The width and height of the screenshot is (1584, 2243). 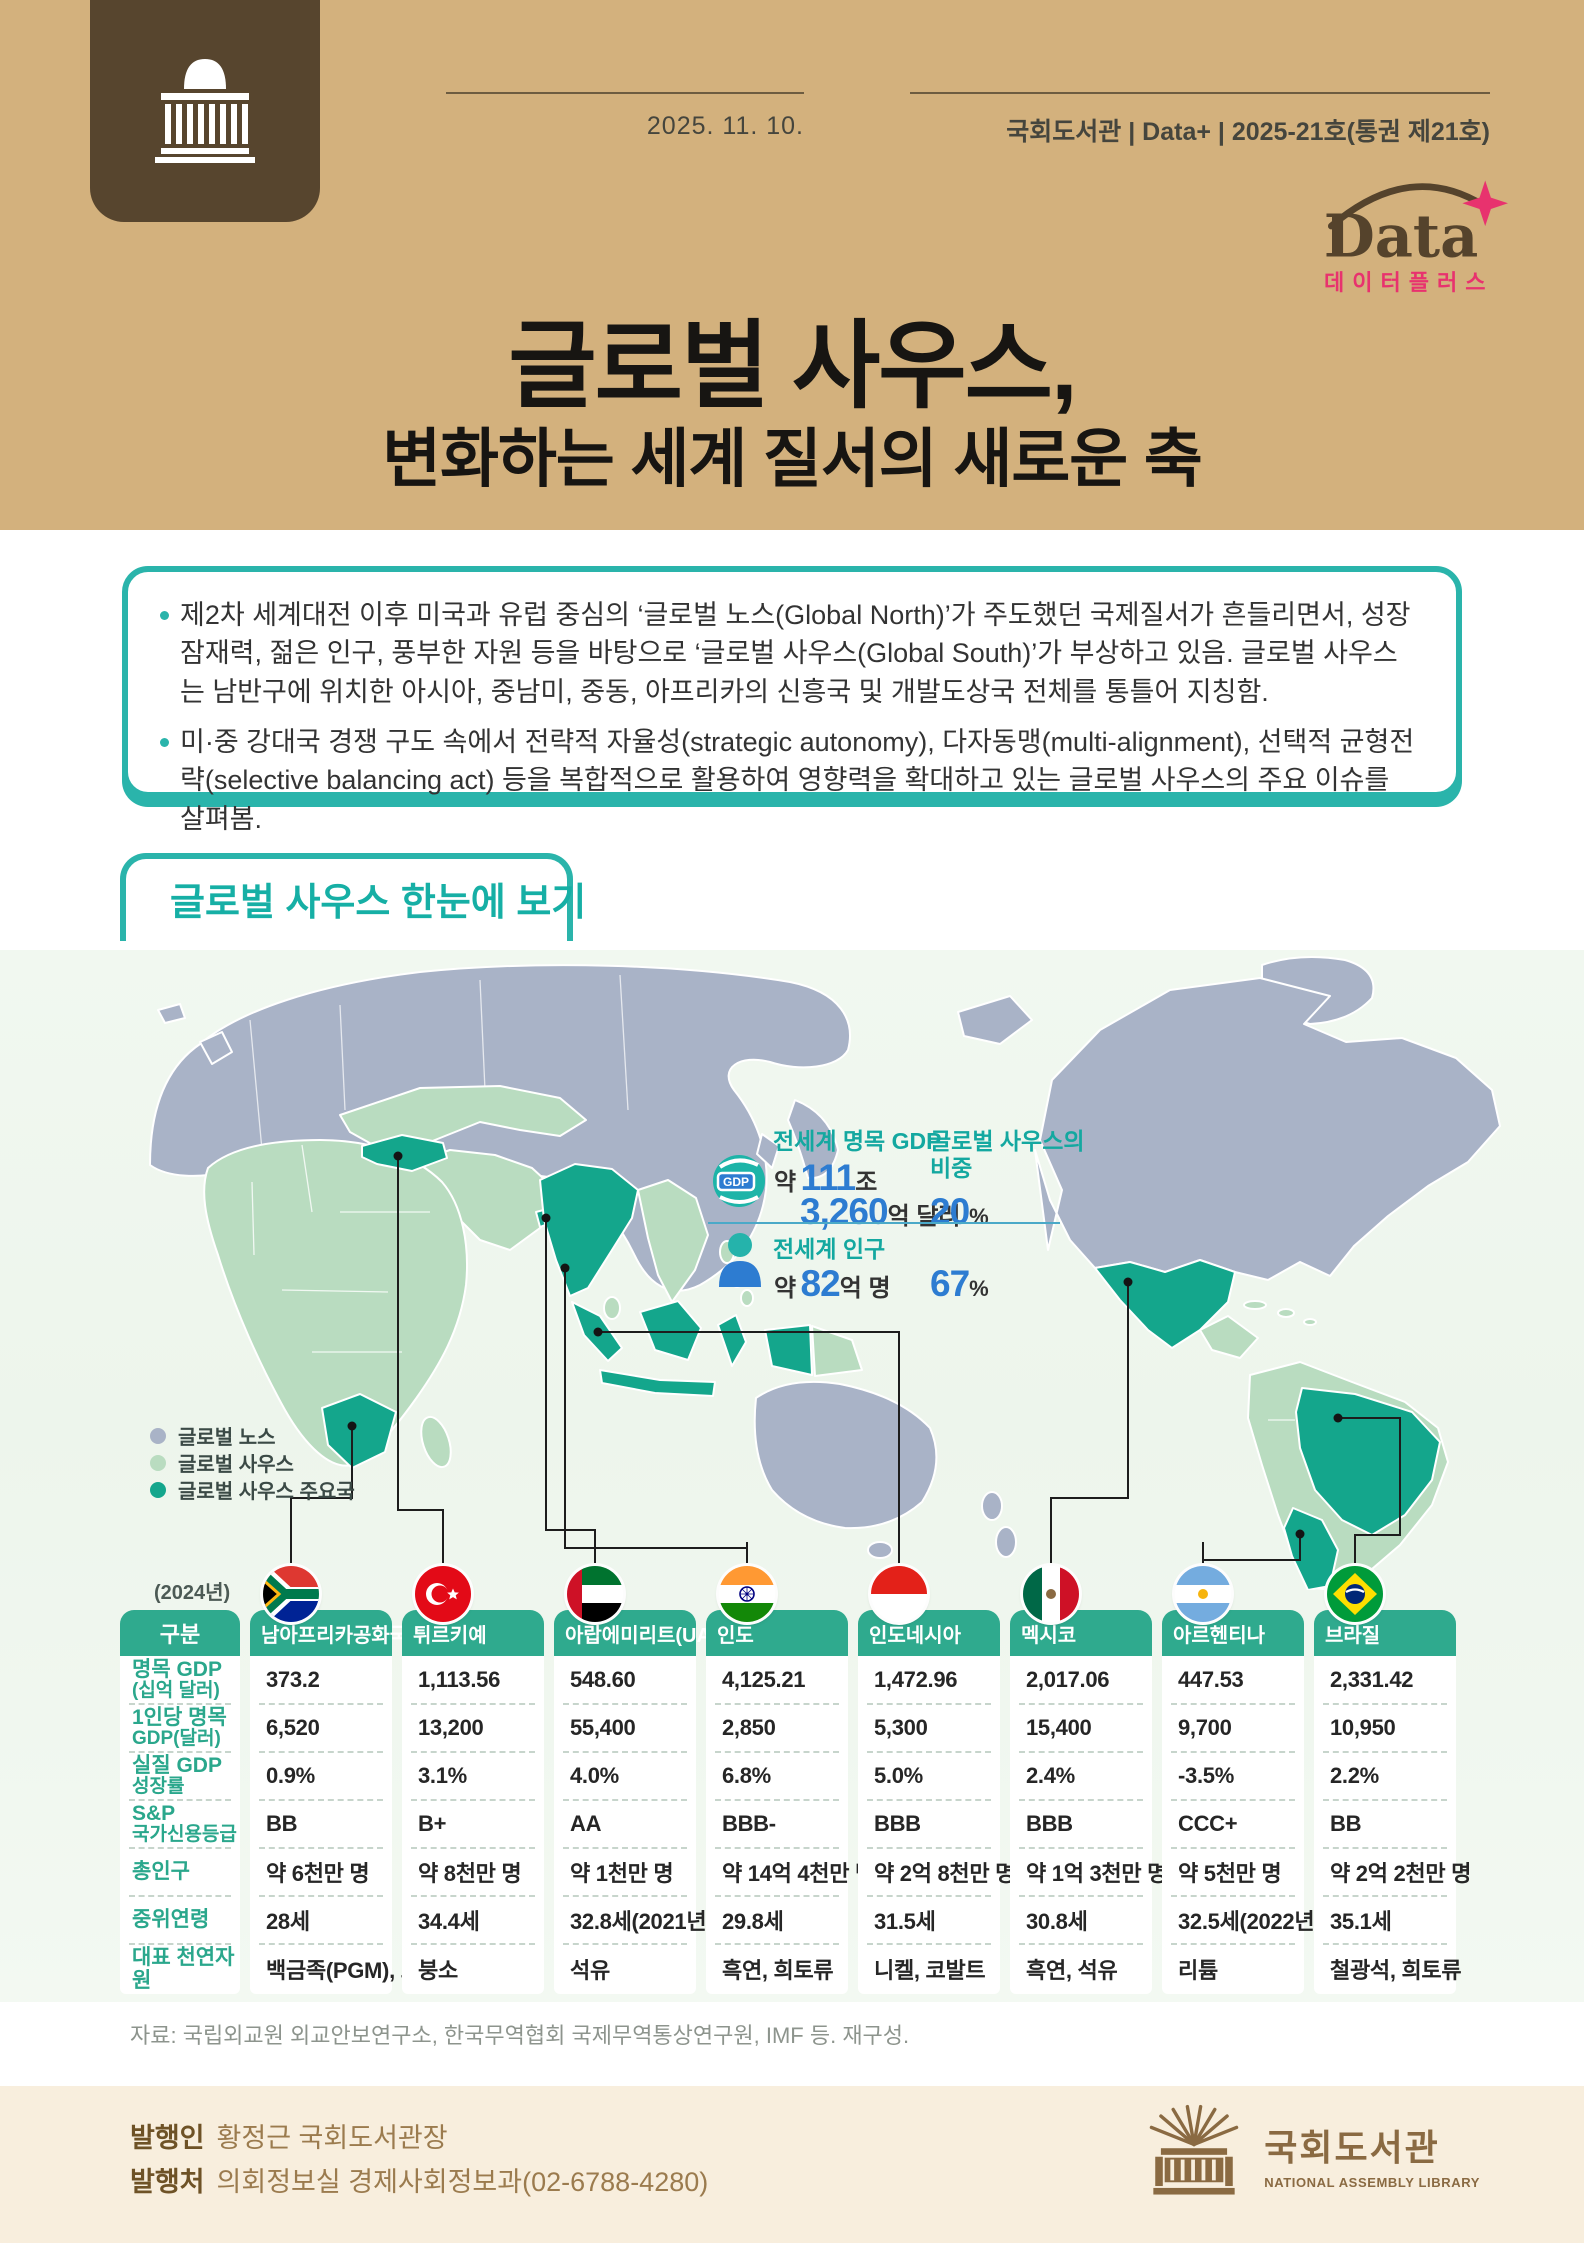 I want to click on country-header: 브라질, so click(x=1385, y=1633).